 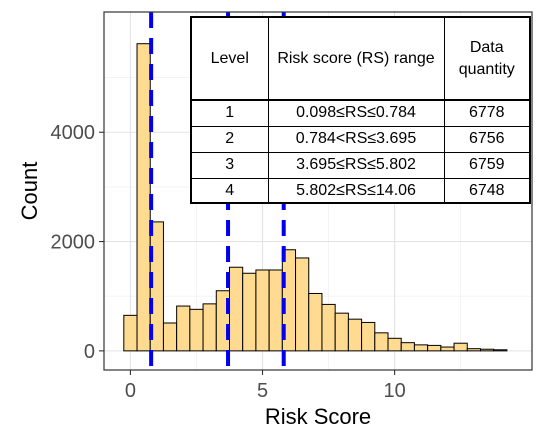 What do you see at coordinates (230, 190) in the screenshot?
I see `table-cell-level: 4` at bounding box center [230, 190].